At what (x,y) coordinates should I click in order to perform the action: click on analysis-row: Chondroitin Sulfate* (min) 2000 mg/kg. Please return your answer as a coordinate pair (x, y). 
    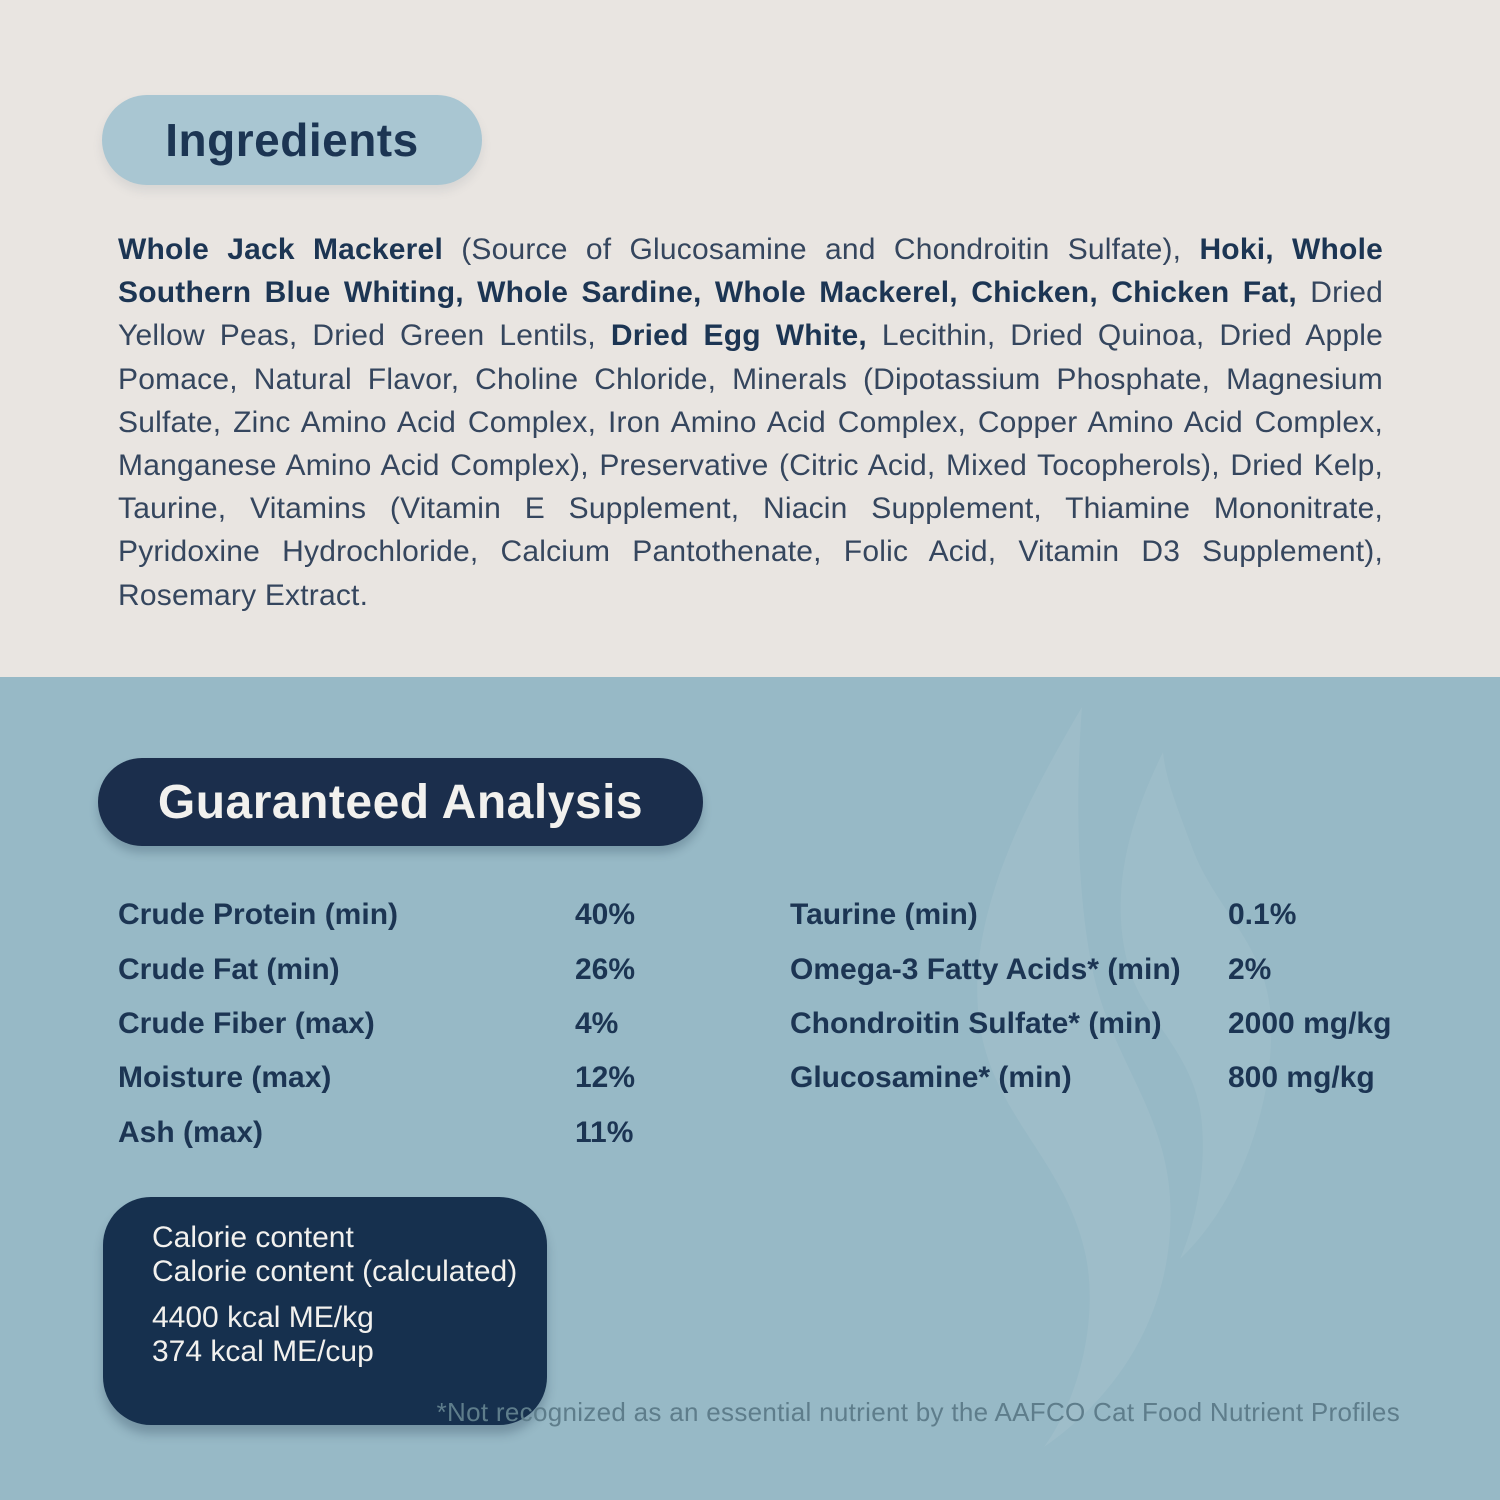
    Looking at the image, I should click on (1100, 1024).